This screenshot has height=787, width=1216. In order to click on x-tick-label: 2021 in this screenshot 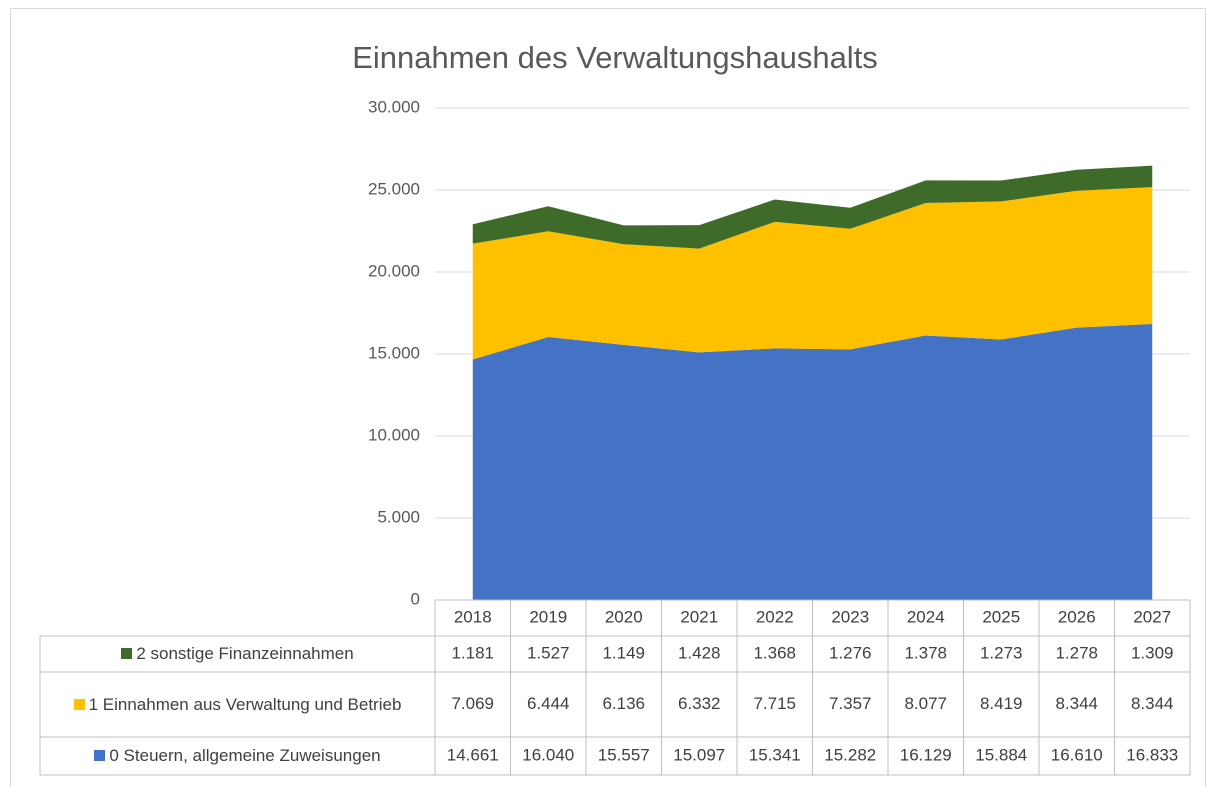, I will do `click(699, 616)`.